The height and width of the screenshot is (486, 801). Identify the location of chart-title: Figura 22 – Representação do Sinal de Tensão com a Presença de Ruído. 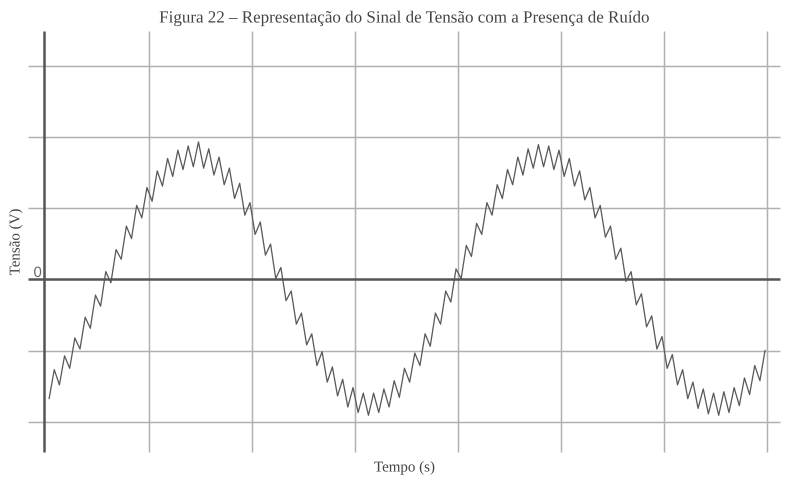
(404, 17).